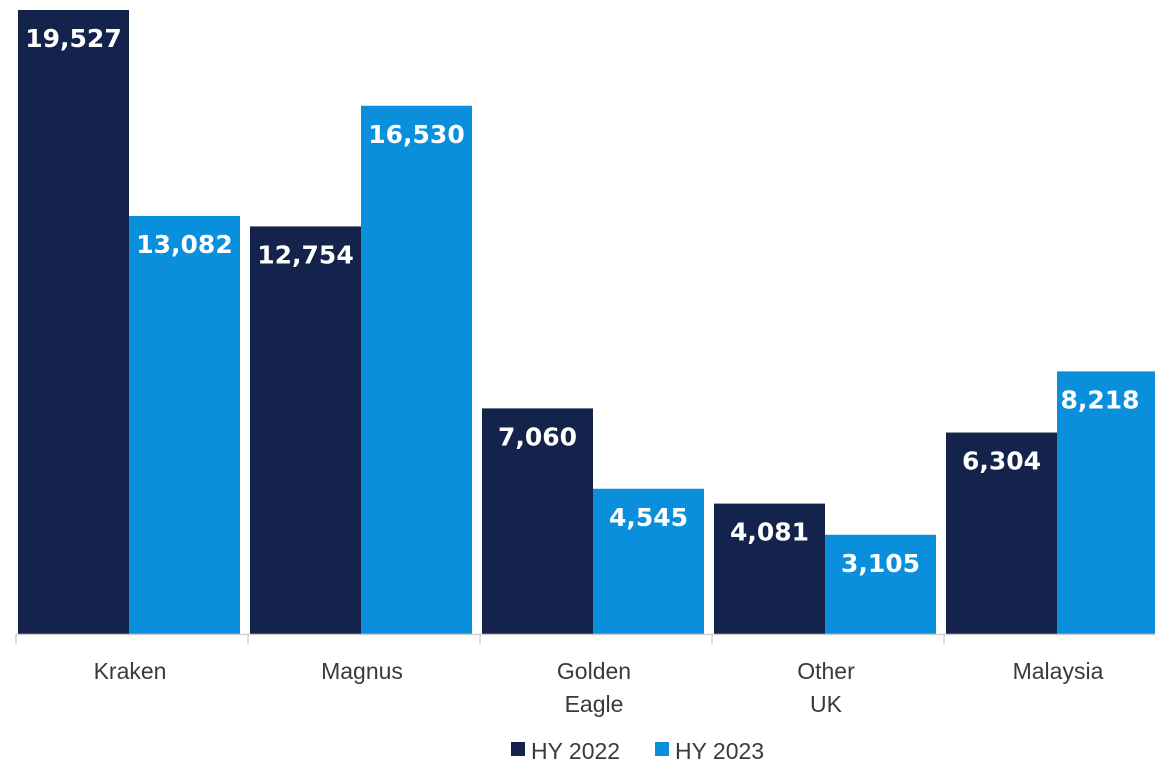 This screenshot has width=1155, height=762. I want to click on bar-golden-eagle-hy-2023, so click(648, 561).